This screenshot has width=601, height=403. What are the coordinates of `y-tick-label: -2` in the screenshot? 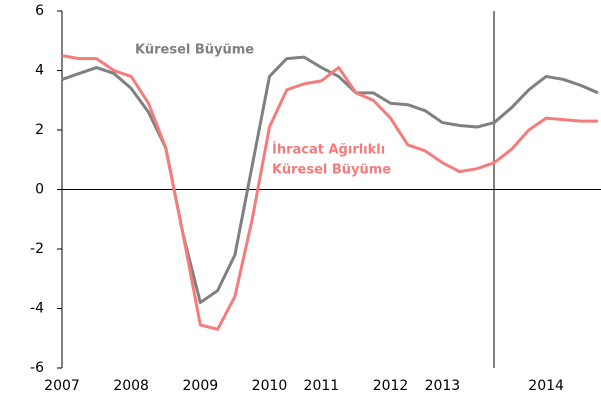 It's located at (37, 249).